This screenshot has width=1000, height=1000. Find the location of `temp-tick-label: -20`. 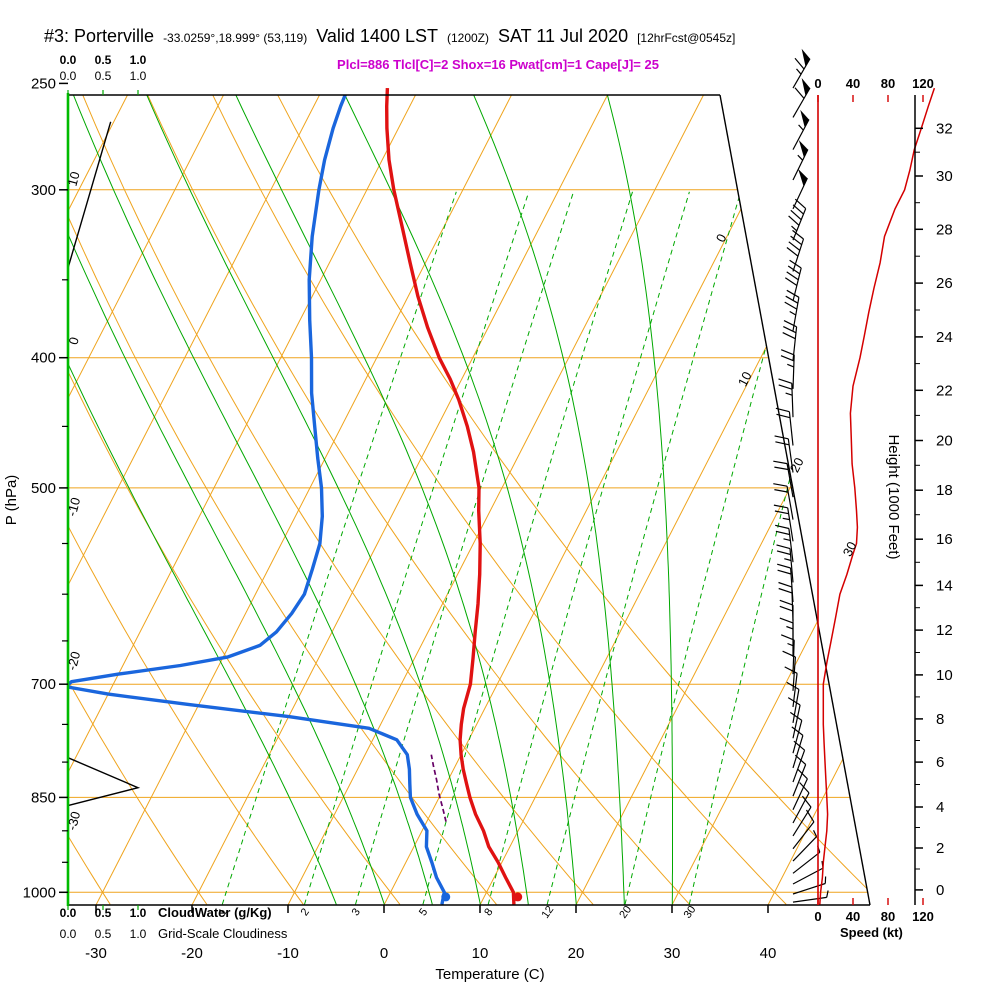

temp-tick-label: -20 is located at coordinates (192, 953).